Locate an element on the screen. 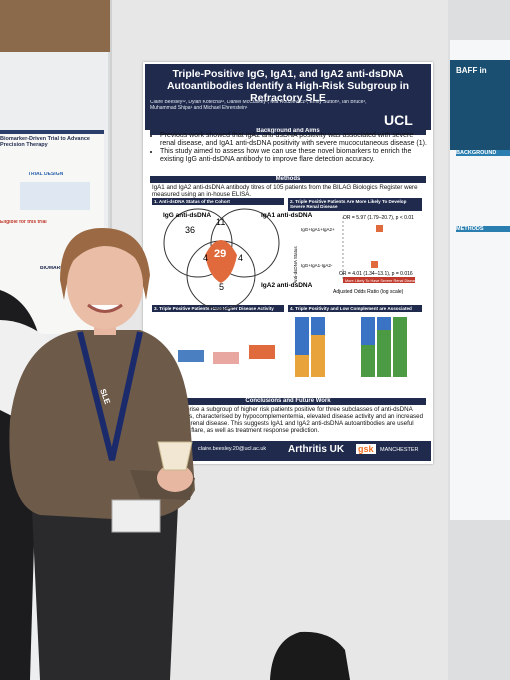 This screenshot has width=510, height=680. name-badge is located at coordinates (136, 516).